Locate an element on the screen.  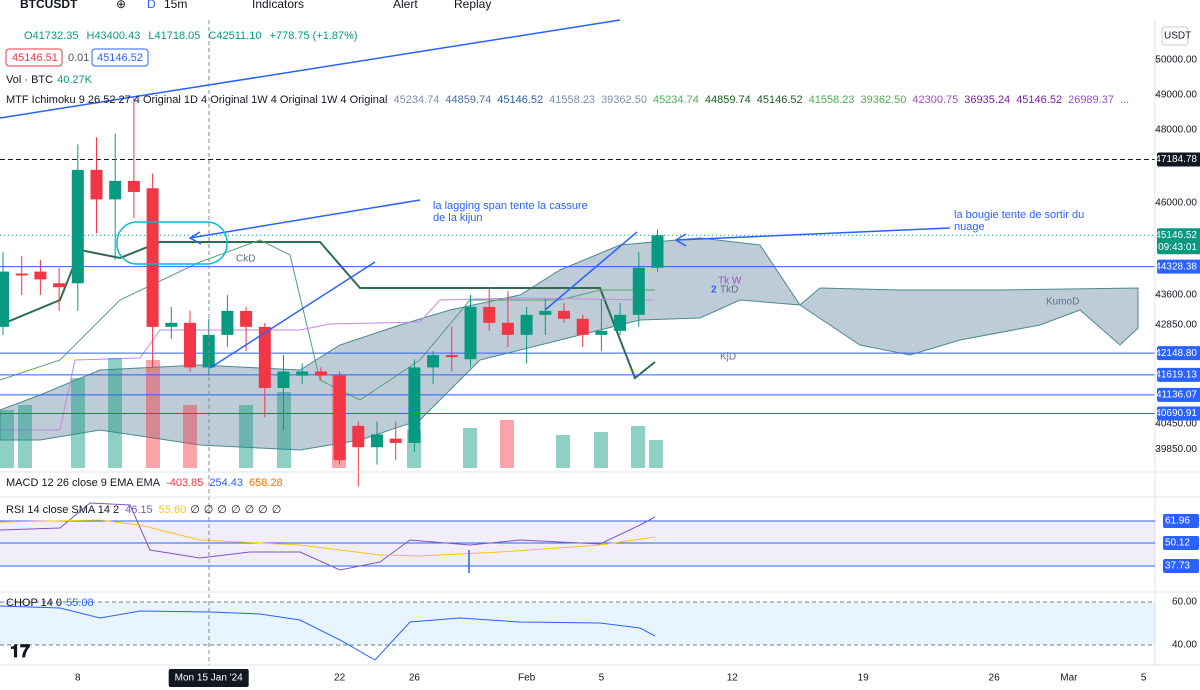
indicators: Indicators is located at coordinates (278, 5).